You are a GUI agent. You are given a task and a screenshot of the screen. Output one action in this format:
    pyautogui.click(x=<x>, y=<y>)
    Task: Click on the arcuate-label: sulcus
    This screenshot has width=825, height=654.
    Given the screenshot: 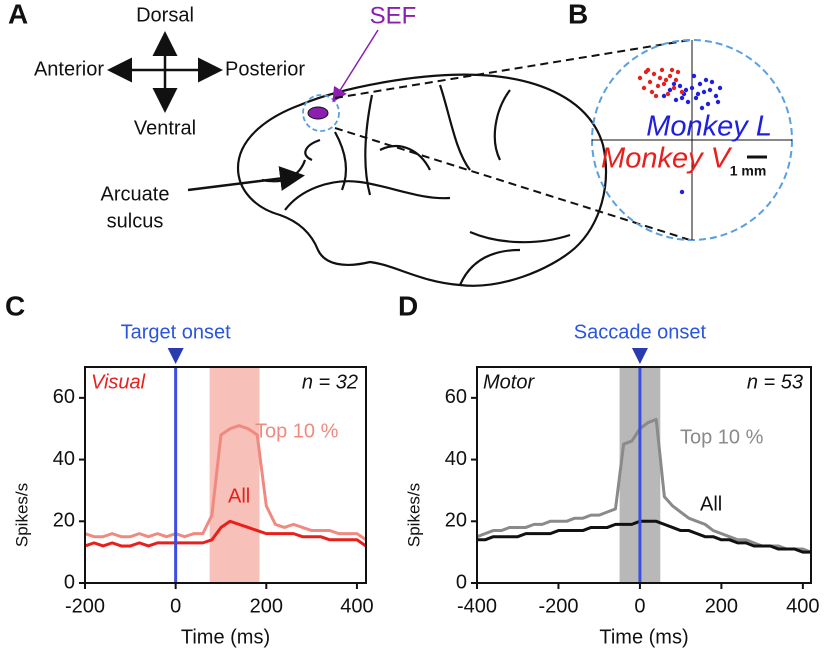 What is the action you would take?
    pyautogui.click(x=135, y=221)
    